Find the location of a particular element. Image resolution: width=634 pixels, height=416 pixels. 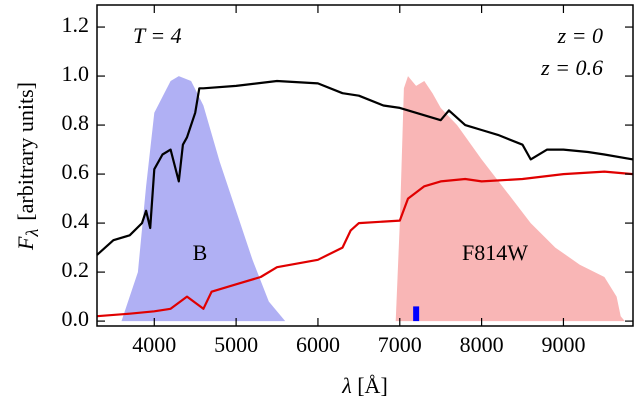

y-tick-label: 0.2 is located at coordinates (76, 269).